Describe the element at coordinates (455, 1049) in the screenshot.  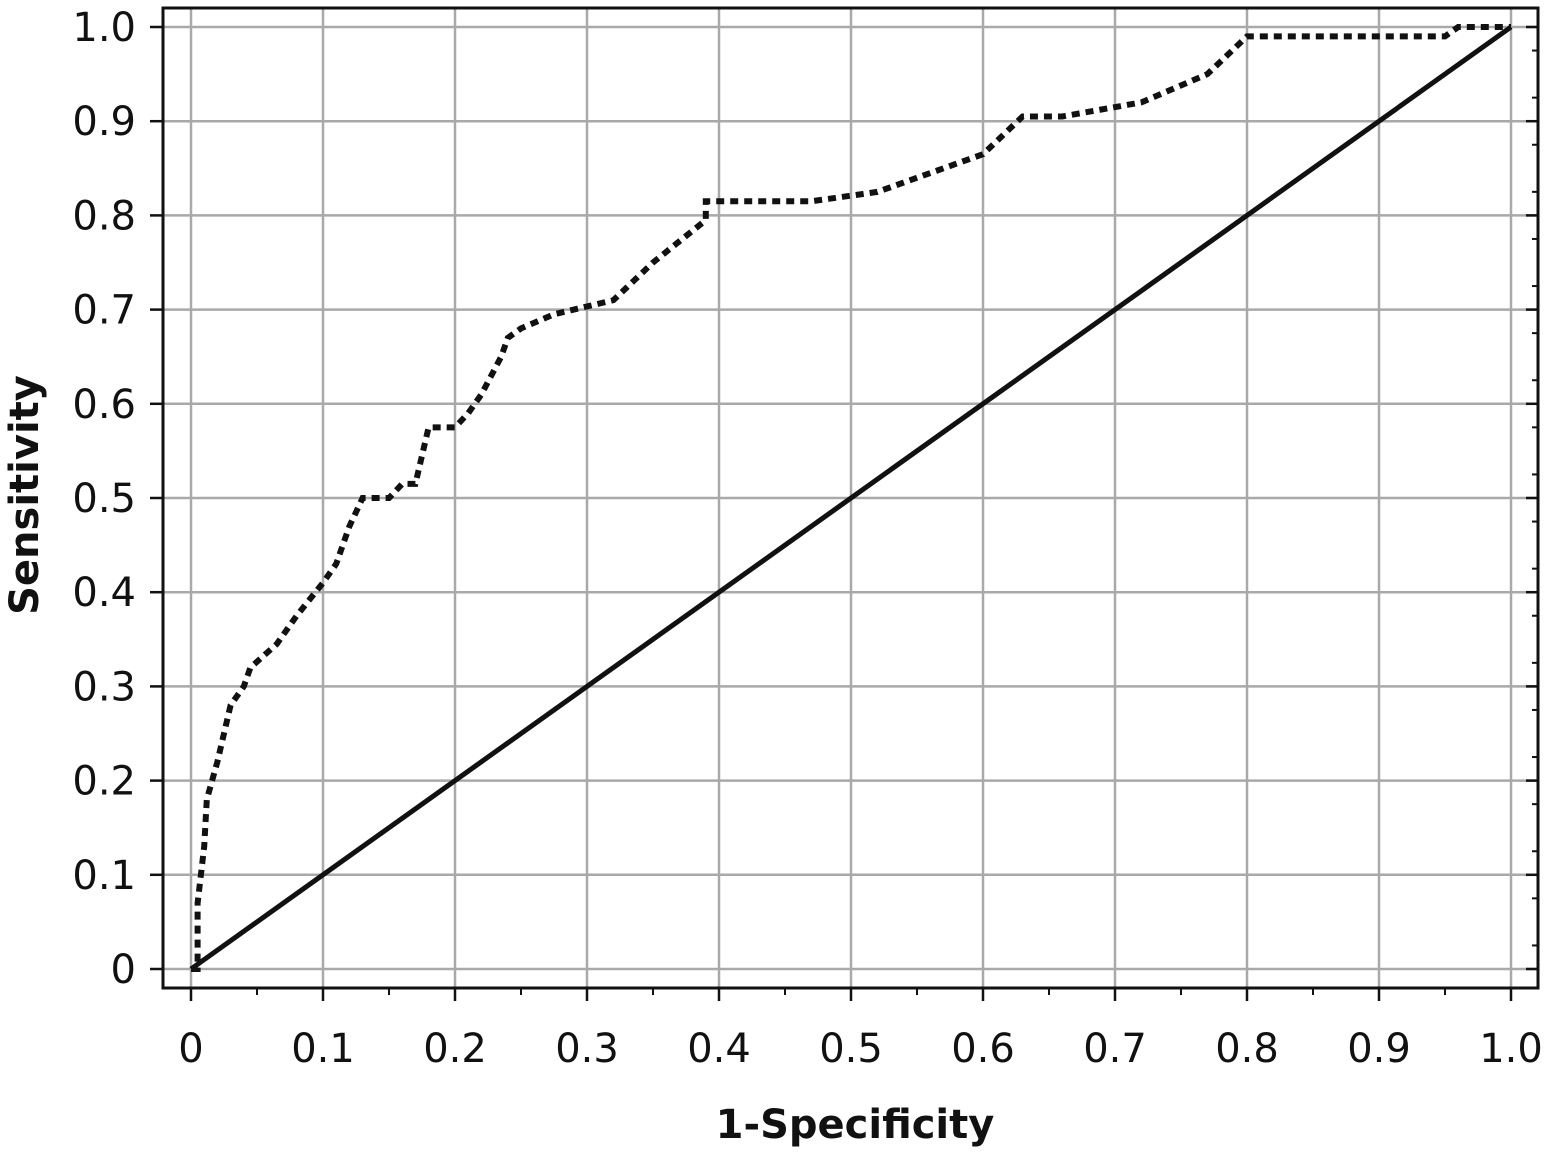
I see `x-tick-label: 0.2` at that location.